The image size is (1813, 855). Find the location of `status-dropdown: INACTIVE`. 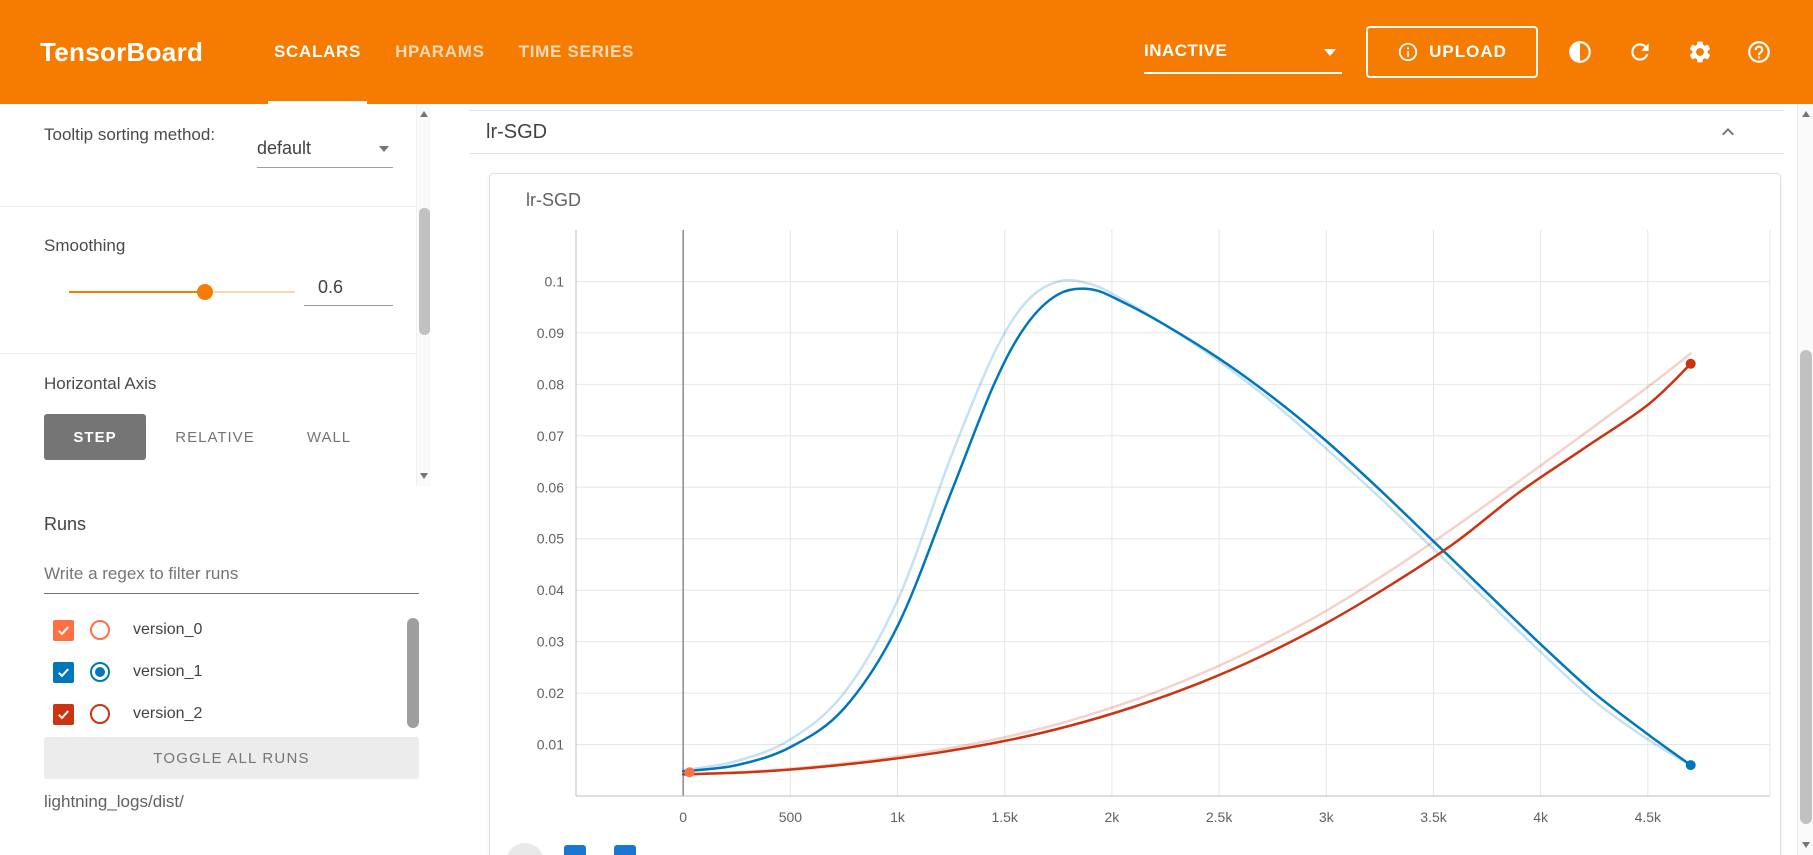

status-dropdown: INACTIVE is located at coordinates (1243, 53).